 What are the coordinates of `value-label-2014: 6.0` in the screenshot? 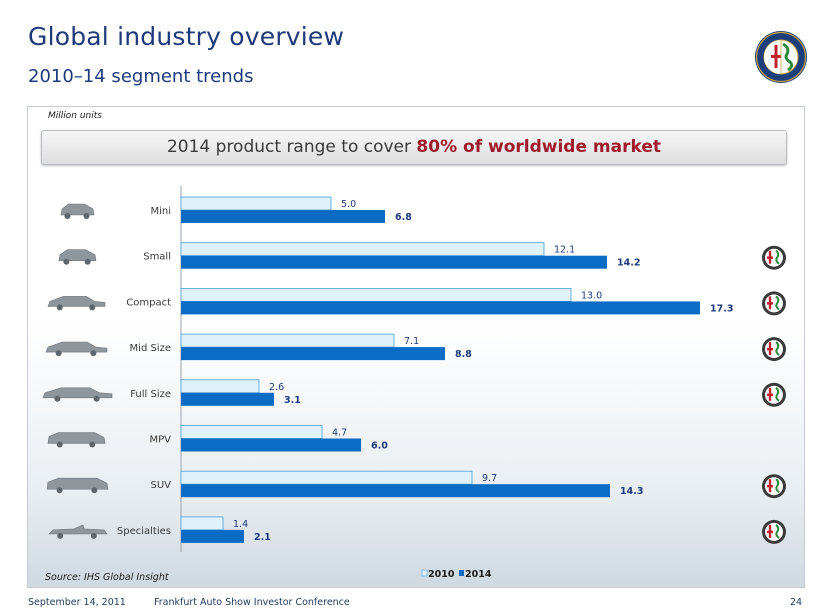 It's located at (379, 446).